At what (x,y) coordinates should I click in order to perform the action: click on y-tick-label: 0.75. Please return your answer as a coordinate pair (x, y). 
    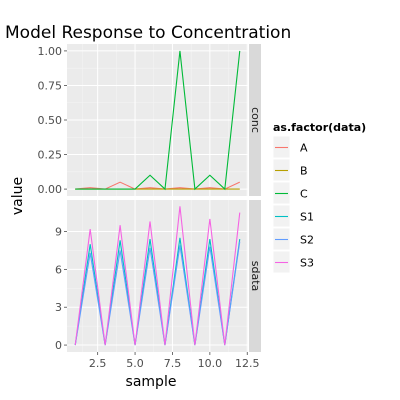
    Looking at the image, I should click on (50, 85).